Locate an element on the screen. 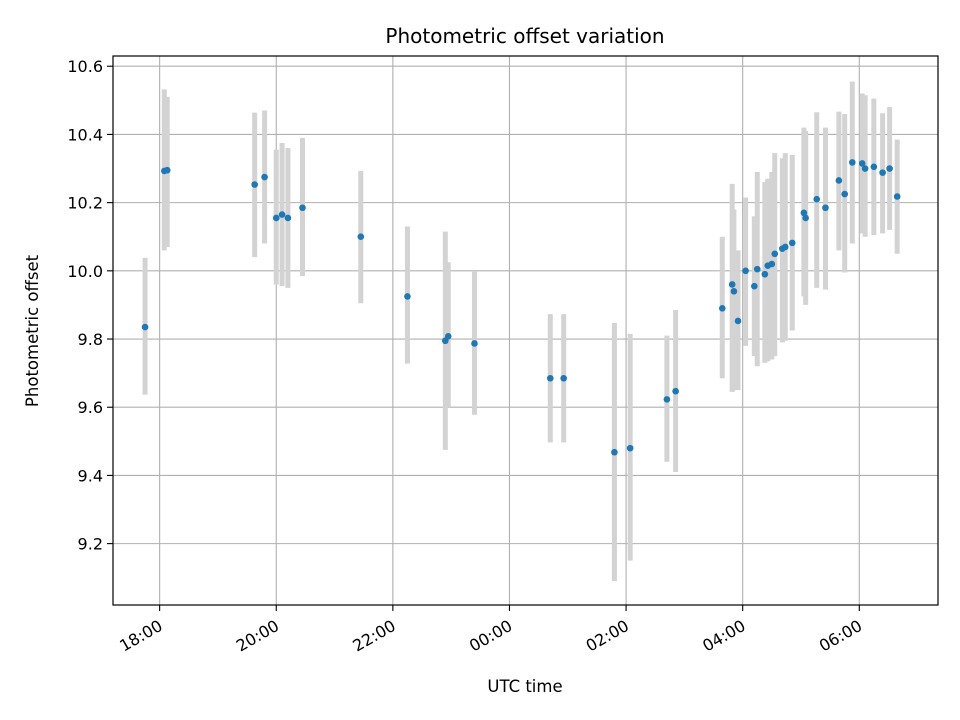 The width and height of the screenshot is (960, 720). x-axis-label: UTC time is located at coordinates (524, 686).